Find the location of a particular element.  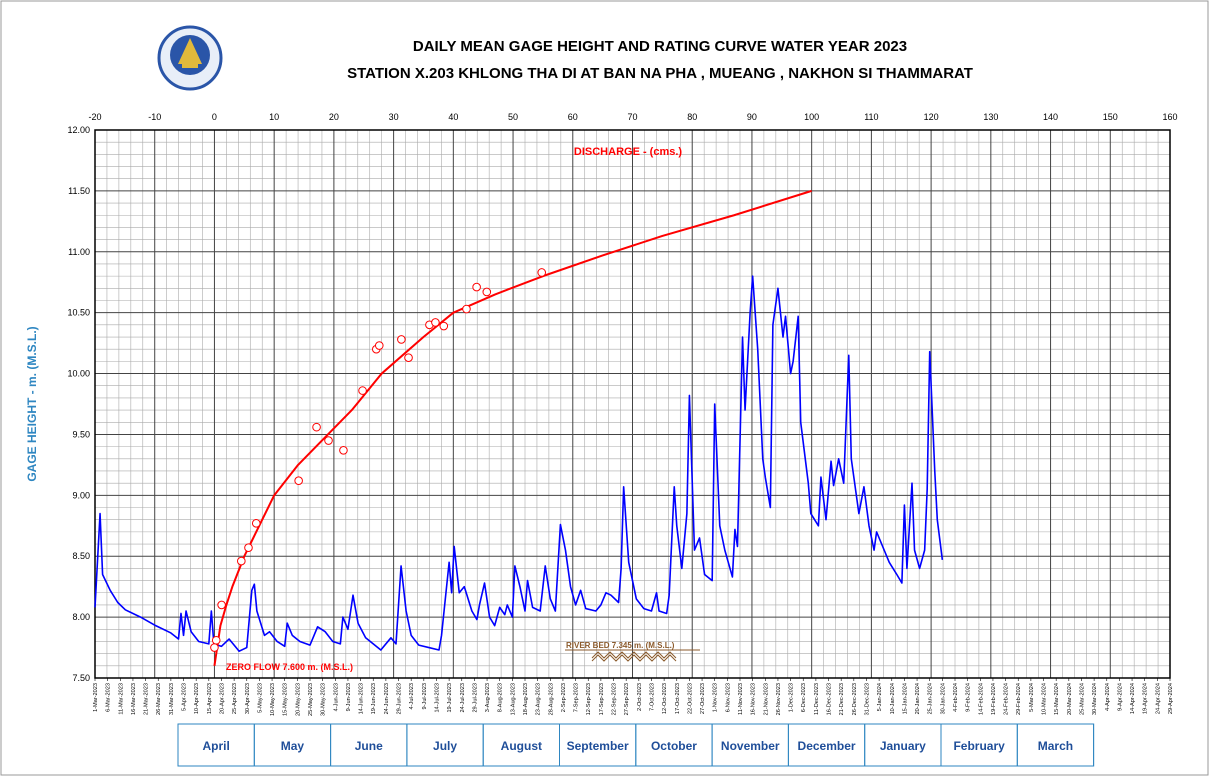

date-tick-label: 30-Jan-2024 is located at coordinates (943, 698).